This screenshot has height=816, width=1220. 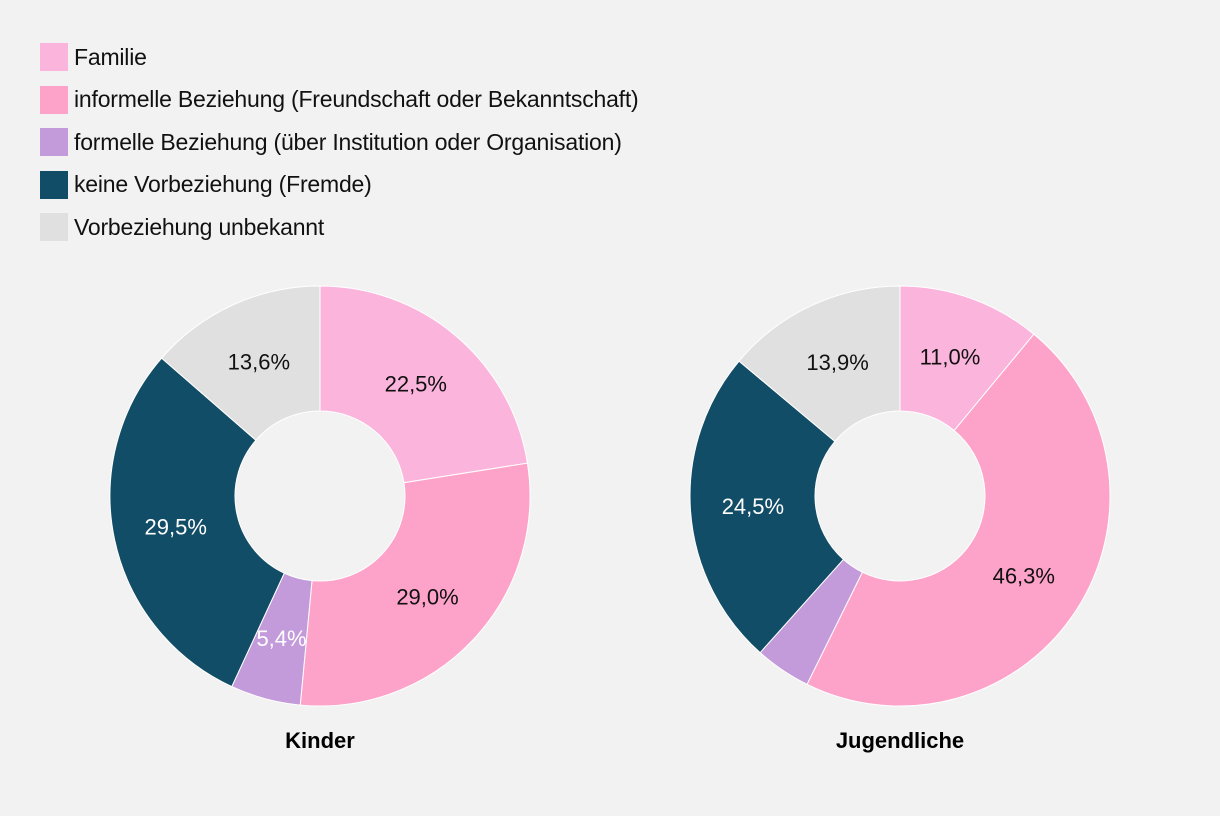 What do you see at coordinates (339, 57) in the screenshot?
I see `legend-item-familie: Familie` at bounding box center [339, 57].